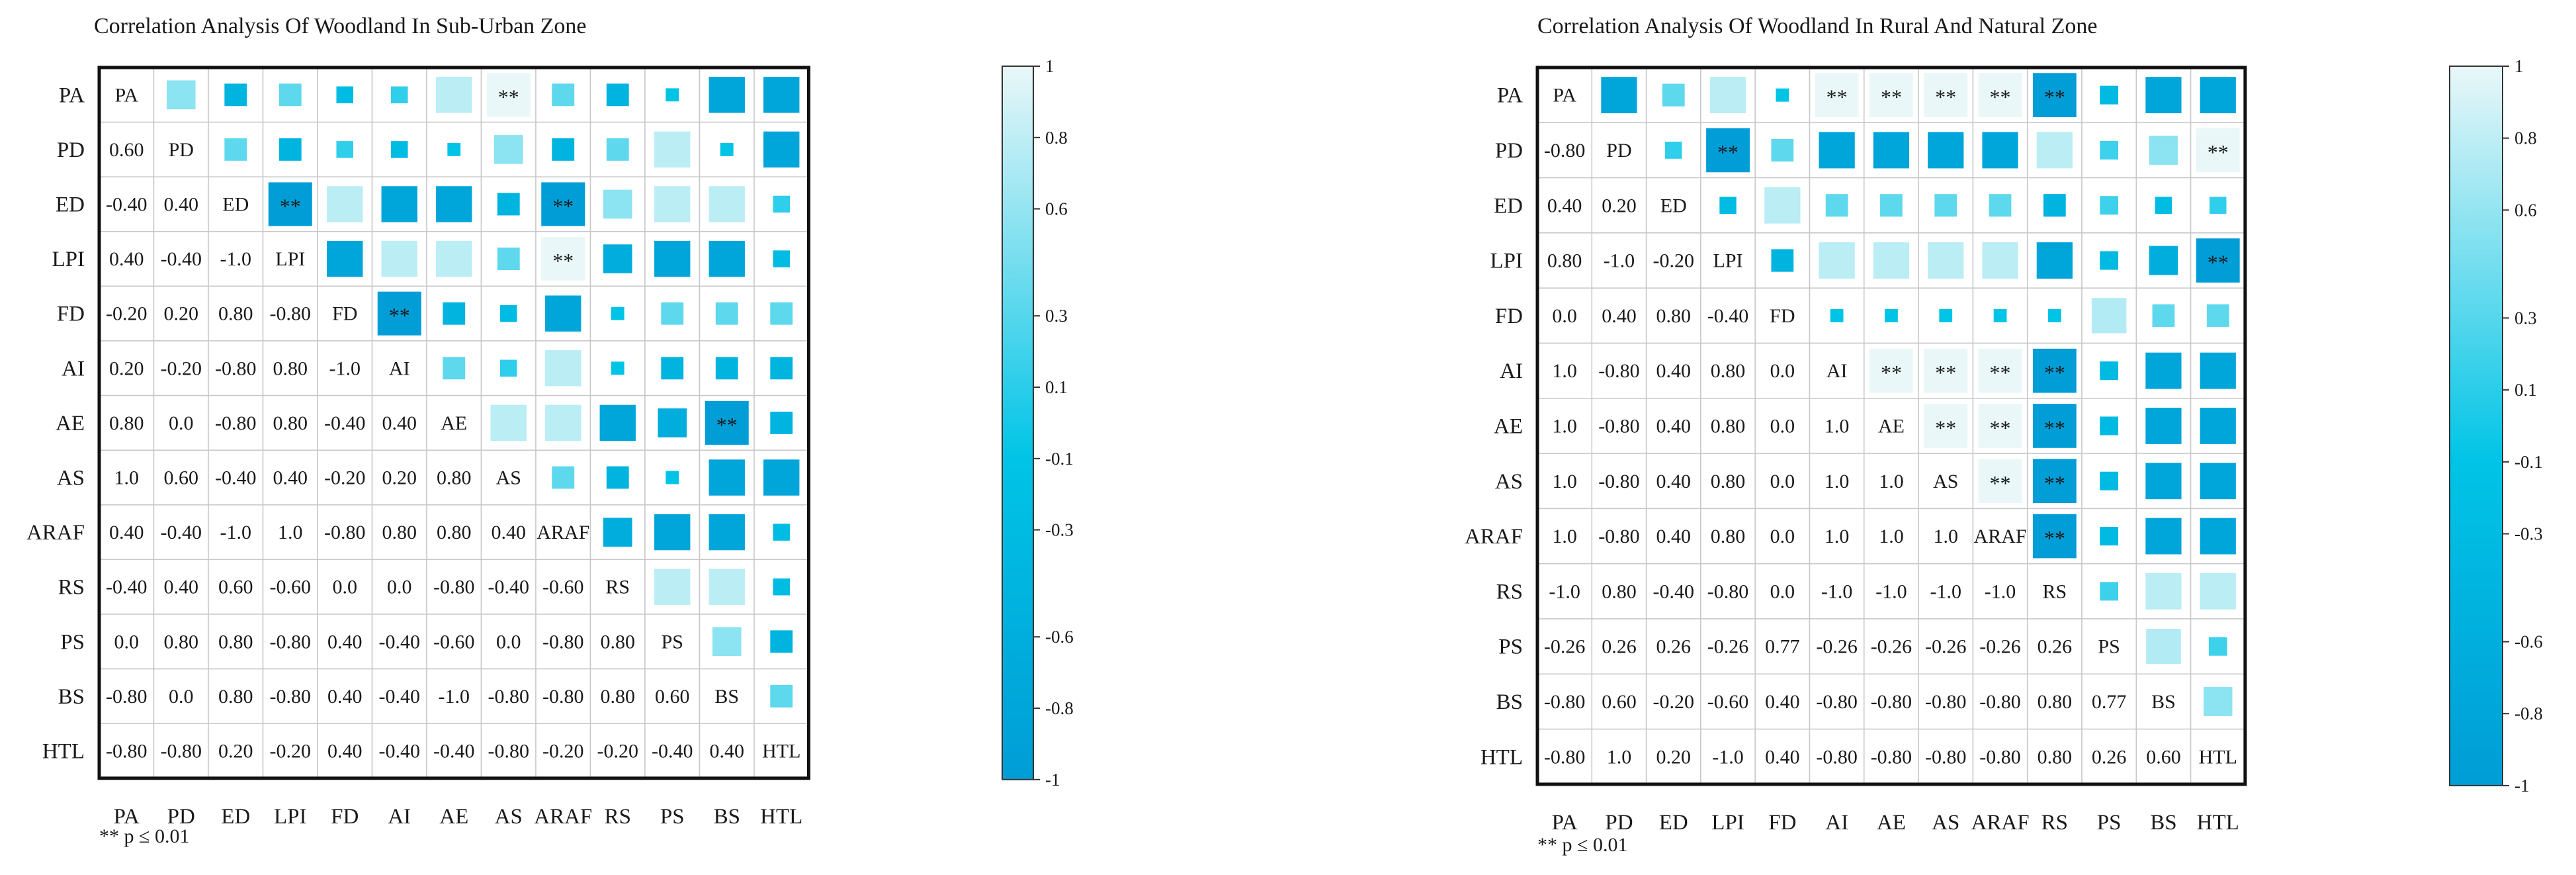 Image resolution: width=2576 pixels, height=875 pixels. Describe the element at coordinates (2528, 462) in the screenshot. I see `colorbar-tick-label: -0.1` at that location.